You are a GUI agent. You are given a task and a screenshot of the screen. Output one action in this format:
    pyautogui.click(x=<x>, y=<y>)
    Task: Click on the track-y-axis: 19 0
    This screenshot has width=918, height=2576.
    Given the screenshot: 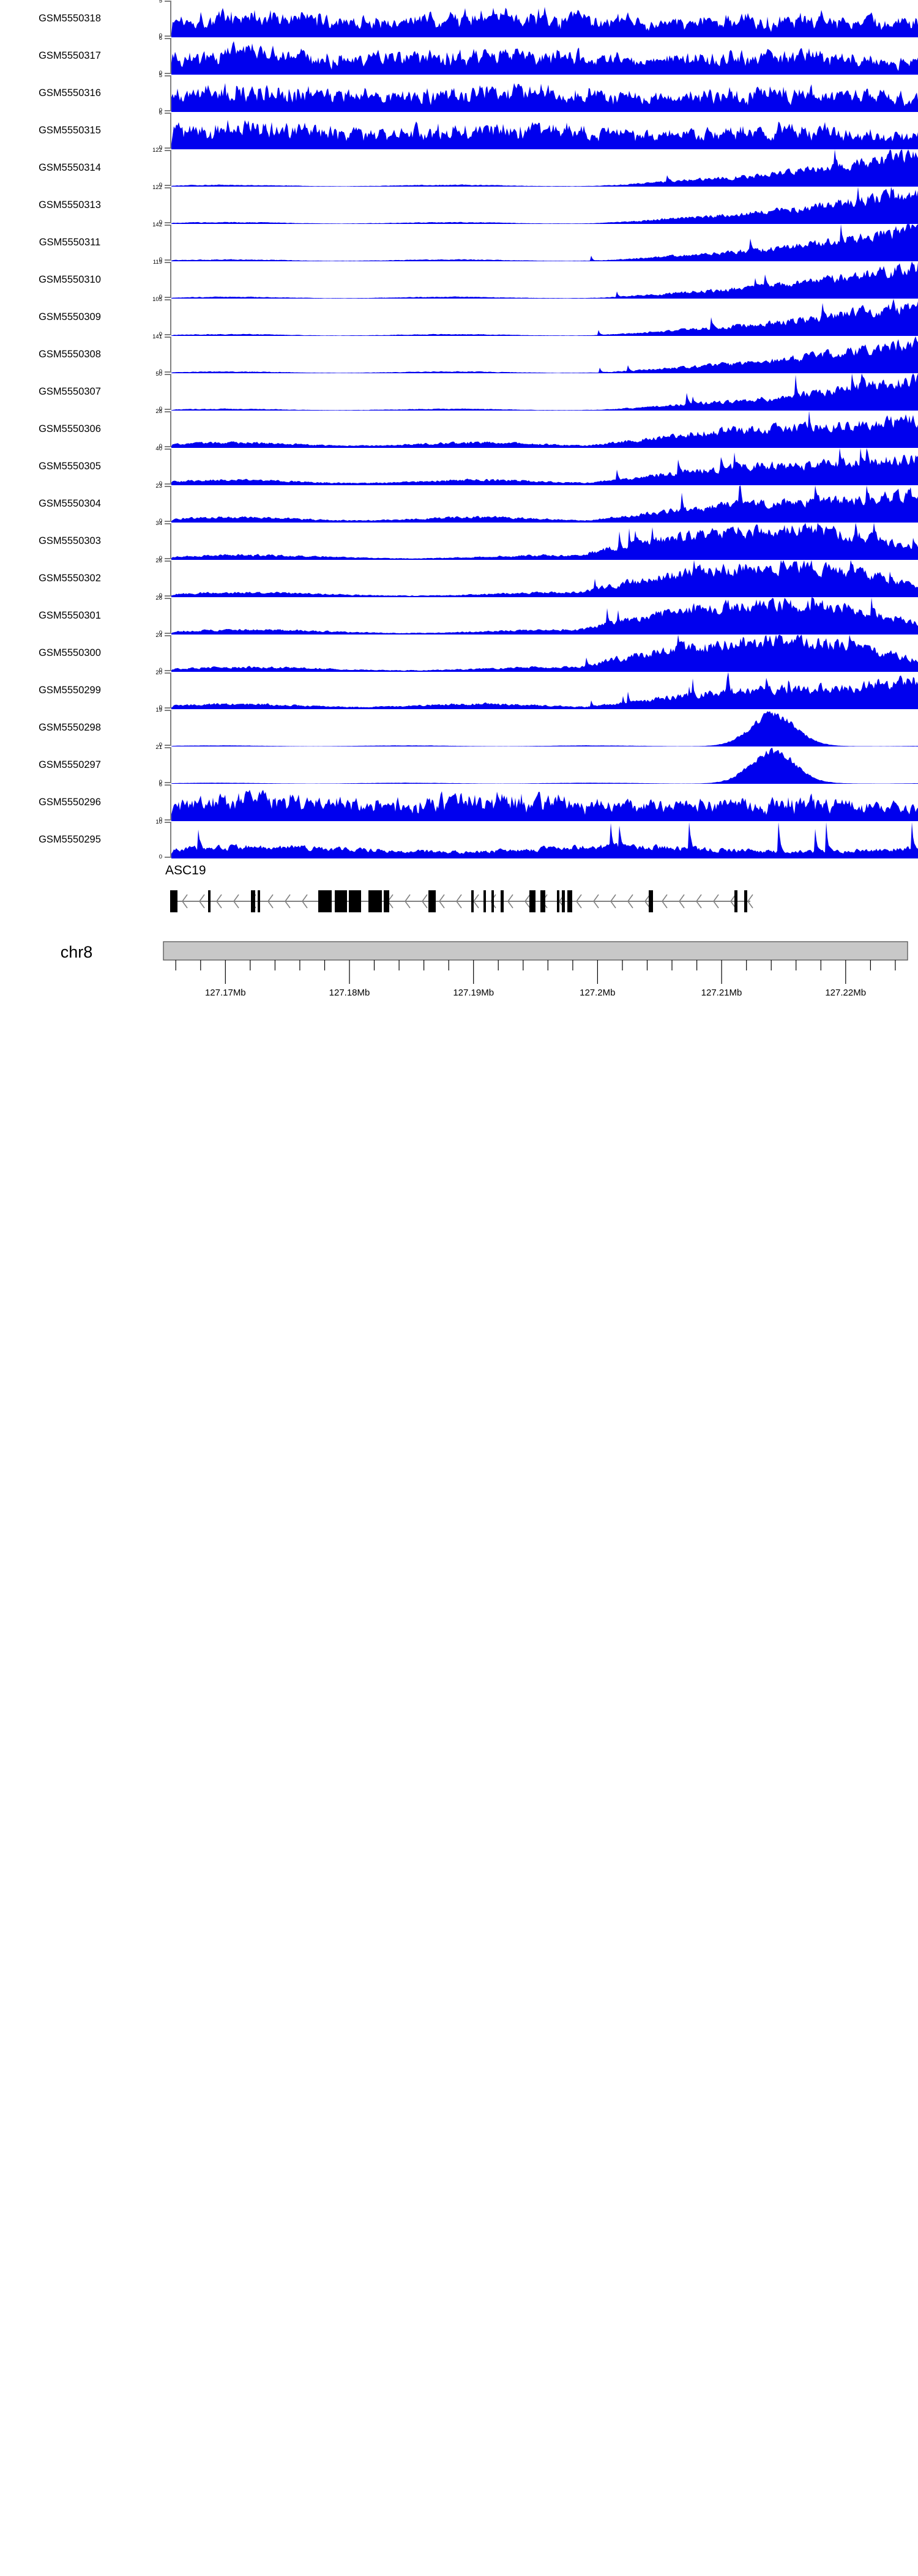 What is the action you would take?
    pyautogui.click(x=157, y=728)
    